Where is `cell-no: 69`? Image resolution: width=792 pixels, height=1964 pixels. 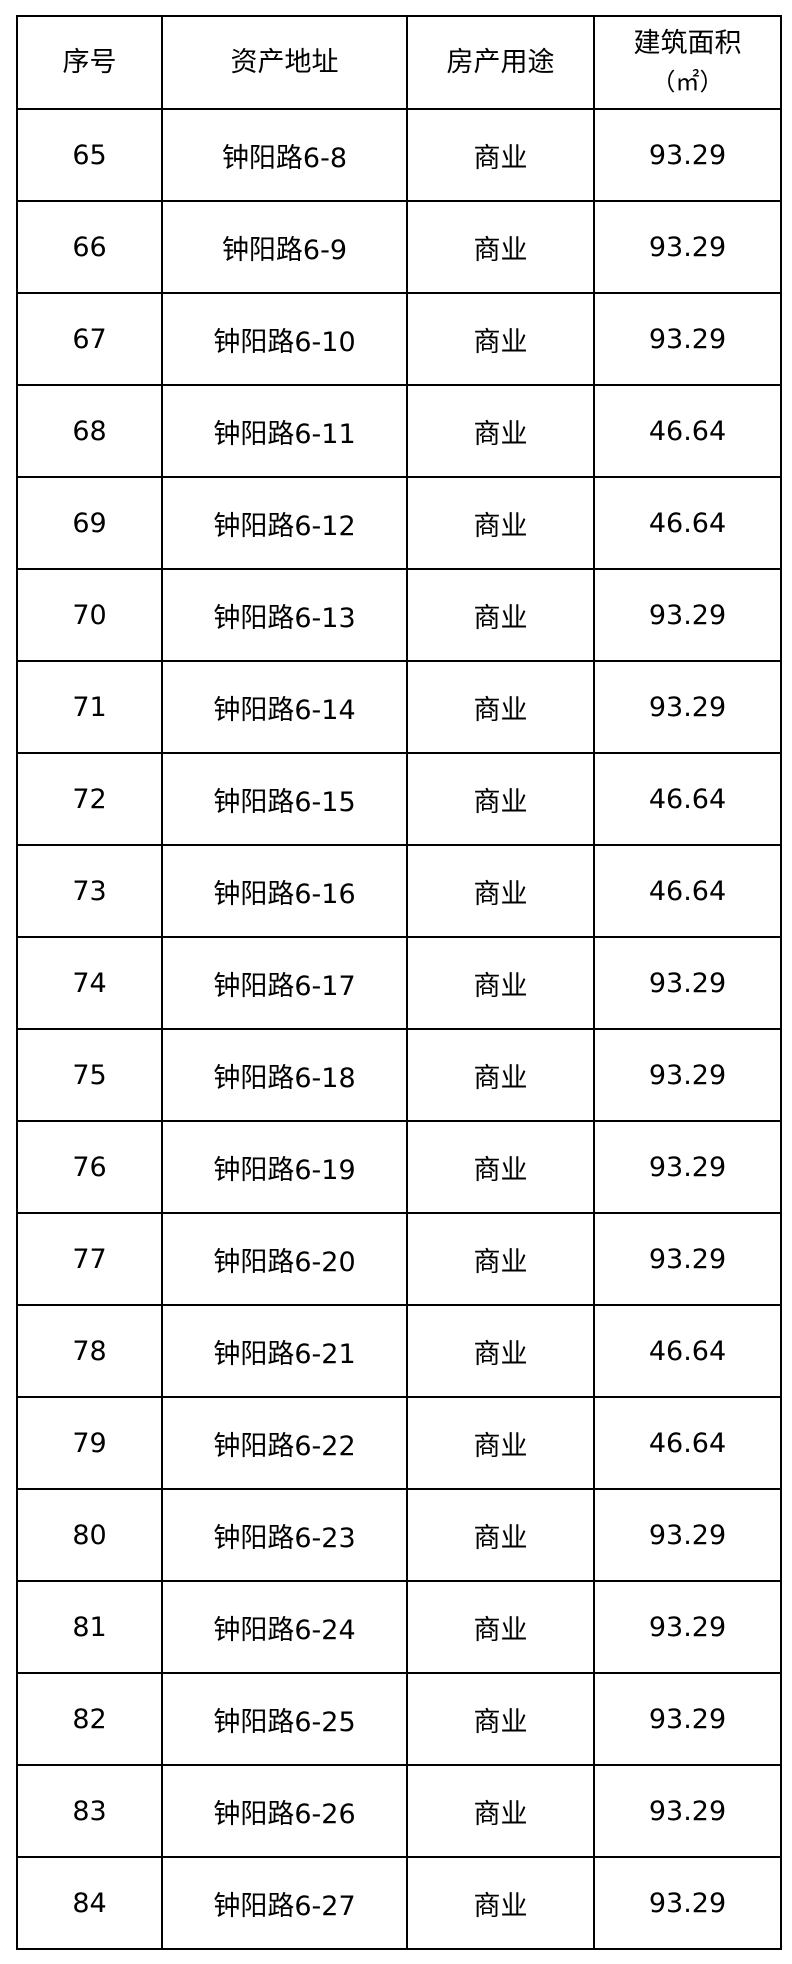
cell-no: 69 is located at coordinates (89, 523).